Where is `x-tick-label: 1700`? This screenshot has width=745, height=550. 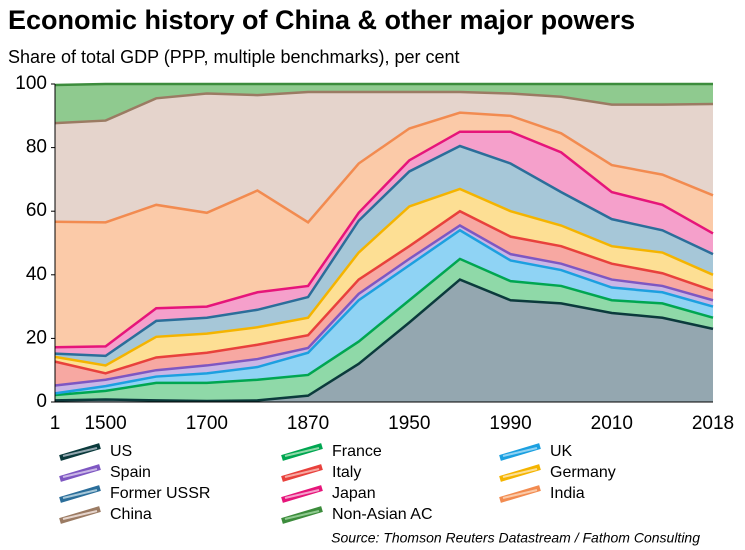 x-tick-label: 1700 is located at coordinates (207, 423).